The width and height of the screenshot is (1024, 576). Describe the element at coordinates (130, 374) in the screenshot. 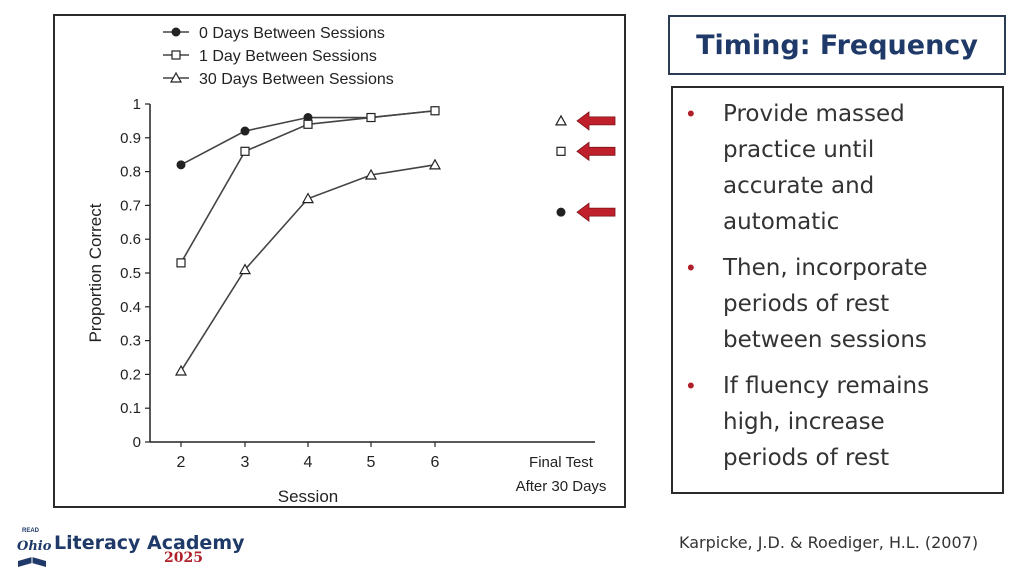

I see `y-tick-label: 0.2` at that location.